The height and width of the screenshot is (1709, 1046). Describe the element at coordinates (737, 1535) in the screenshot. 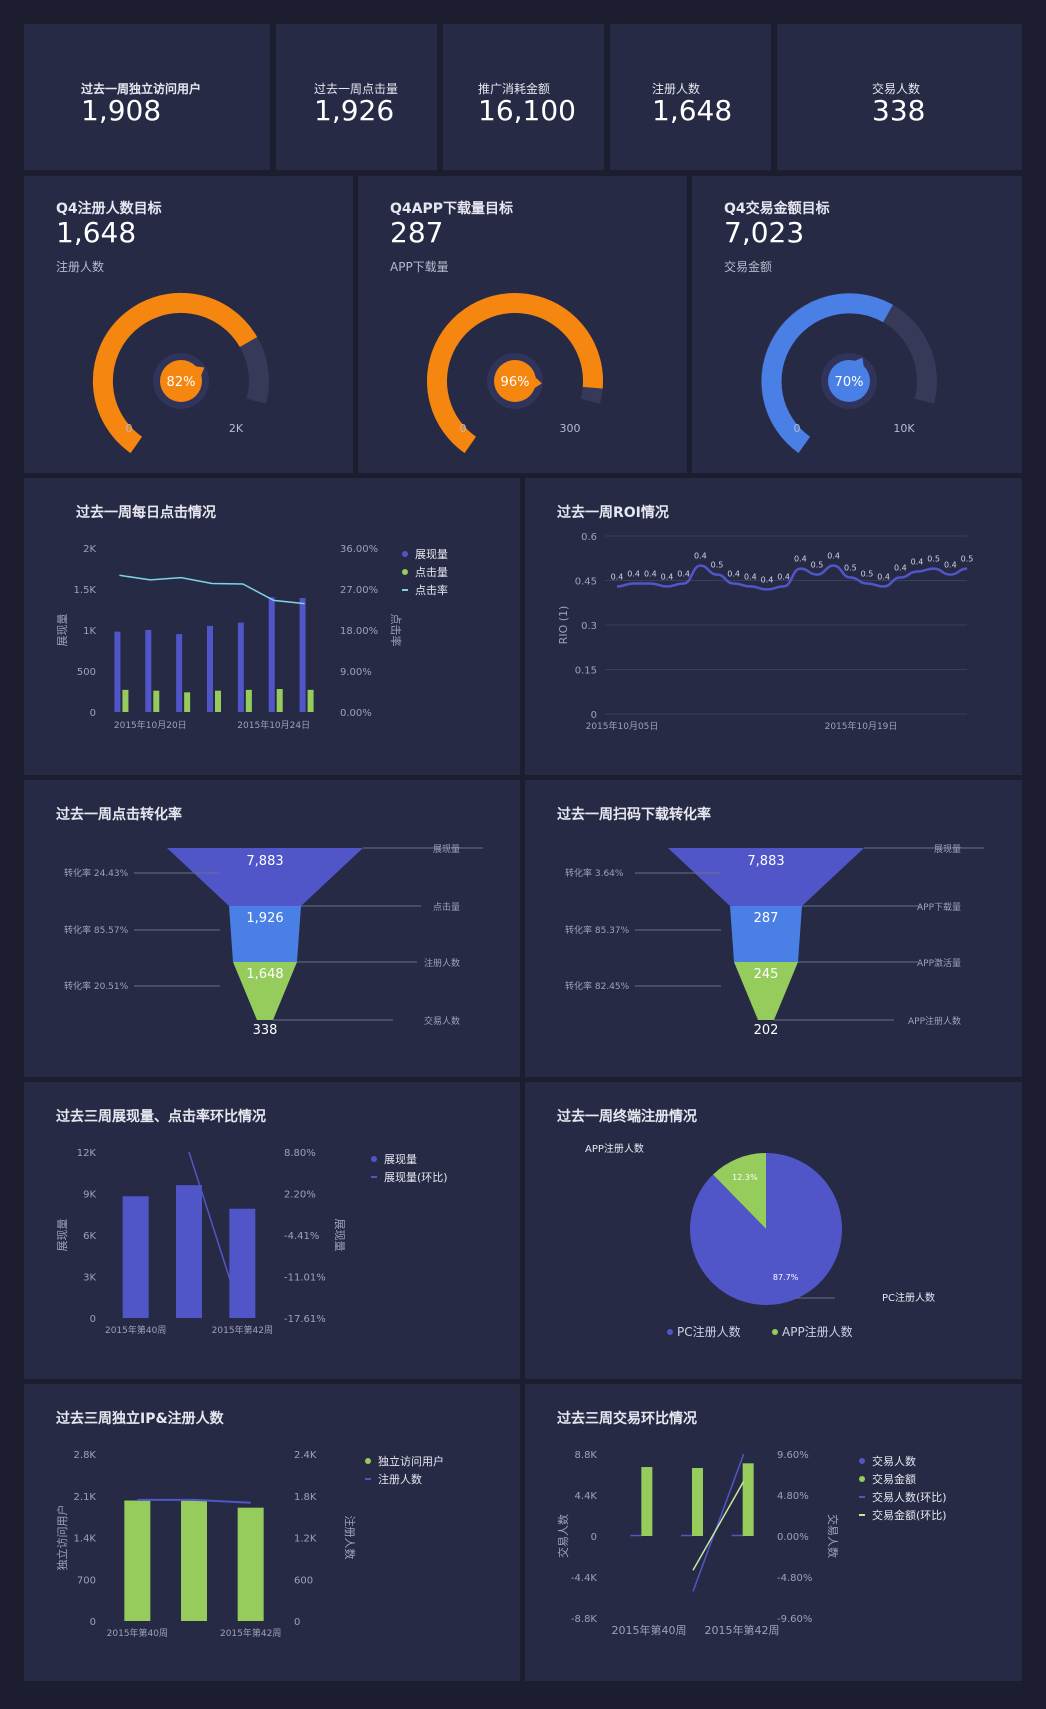

I see `bar-trade-users` at that location.